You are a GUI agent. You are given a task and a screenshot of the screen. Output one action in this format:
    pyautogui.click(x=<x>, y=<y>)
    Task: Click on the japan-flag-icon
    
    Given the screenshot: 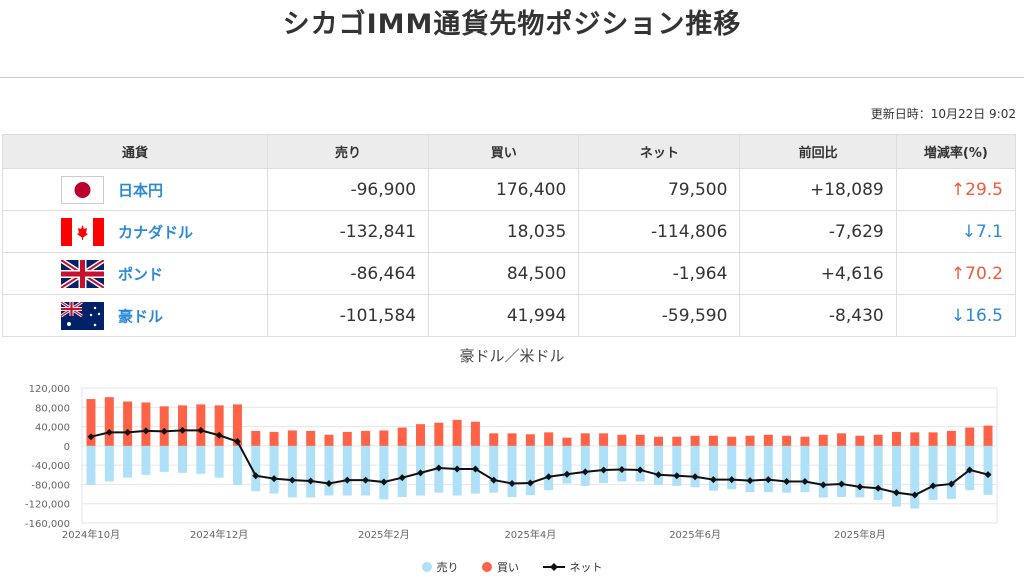 What is the action you would take?
    pyautogui.click(x=82, y=189)
    